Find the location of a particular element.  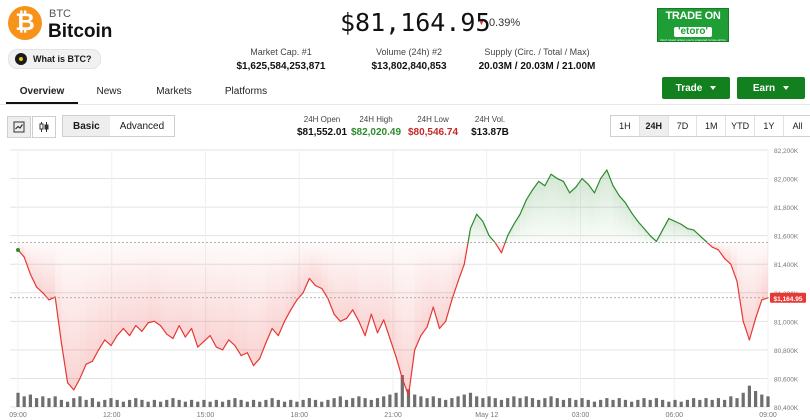

tab-overview: Overview is located at coordinates (42, 92).